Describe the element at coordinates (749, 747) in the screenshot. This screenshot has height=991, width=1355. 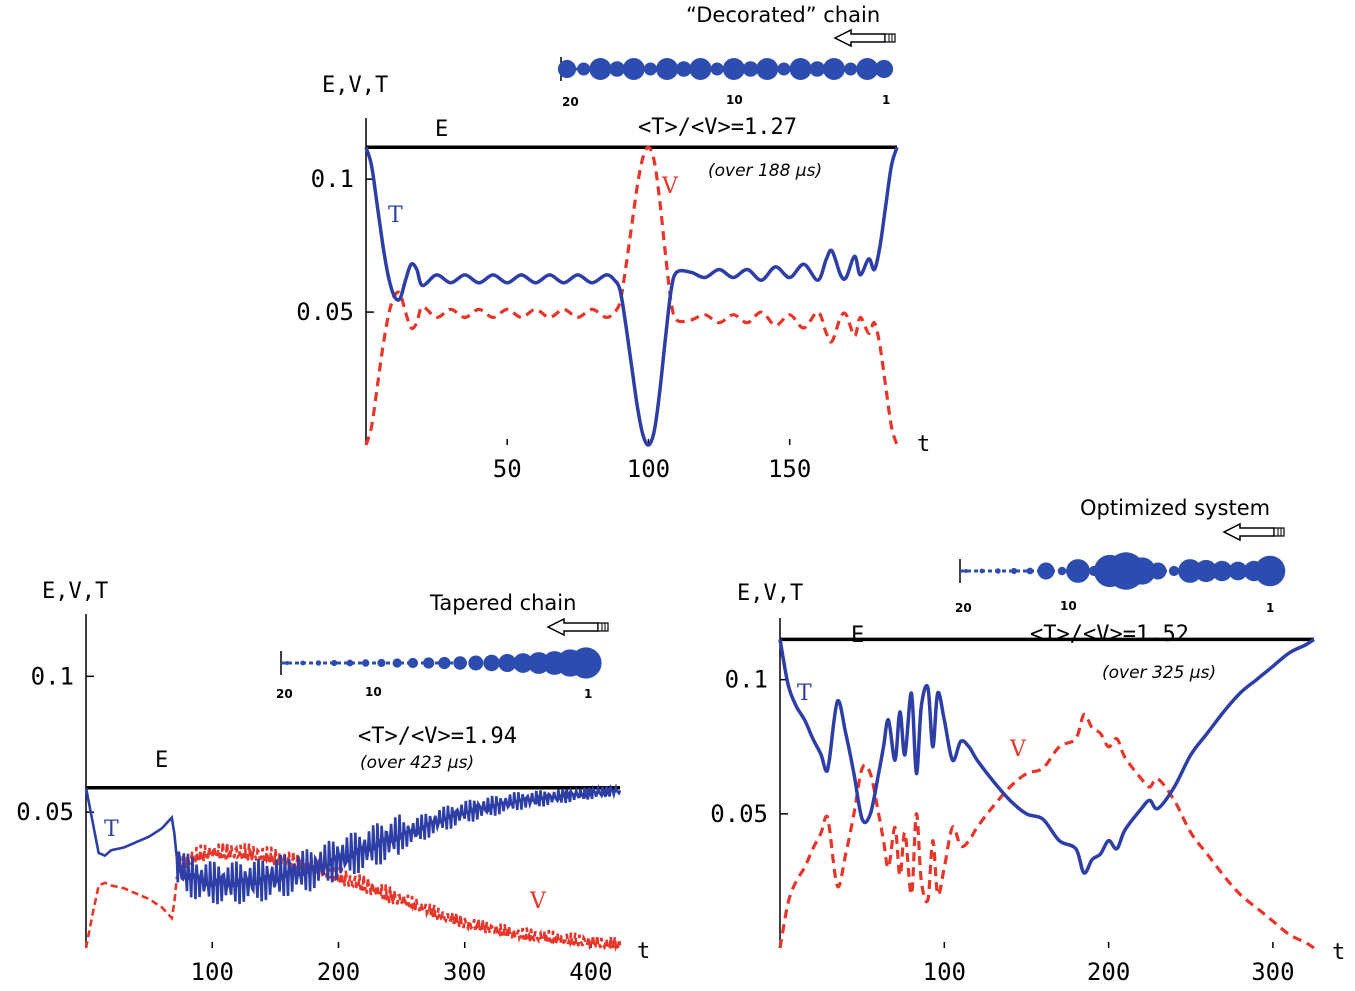
I see `y-ticks: 0.1 0.05` at that location.